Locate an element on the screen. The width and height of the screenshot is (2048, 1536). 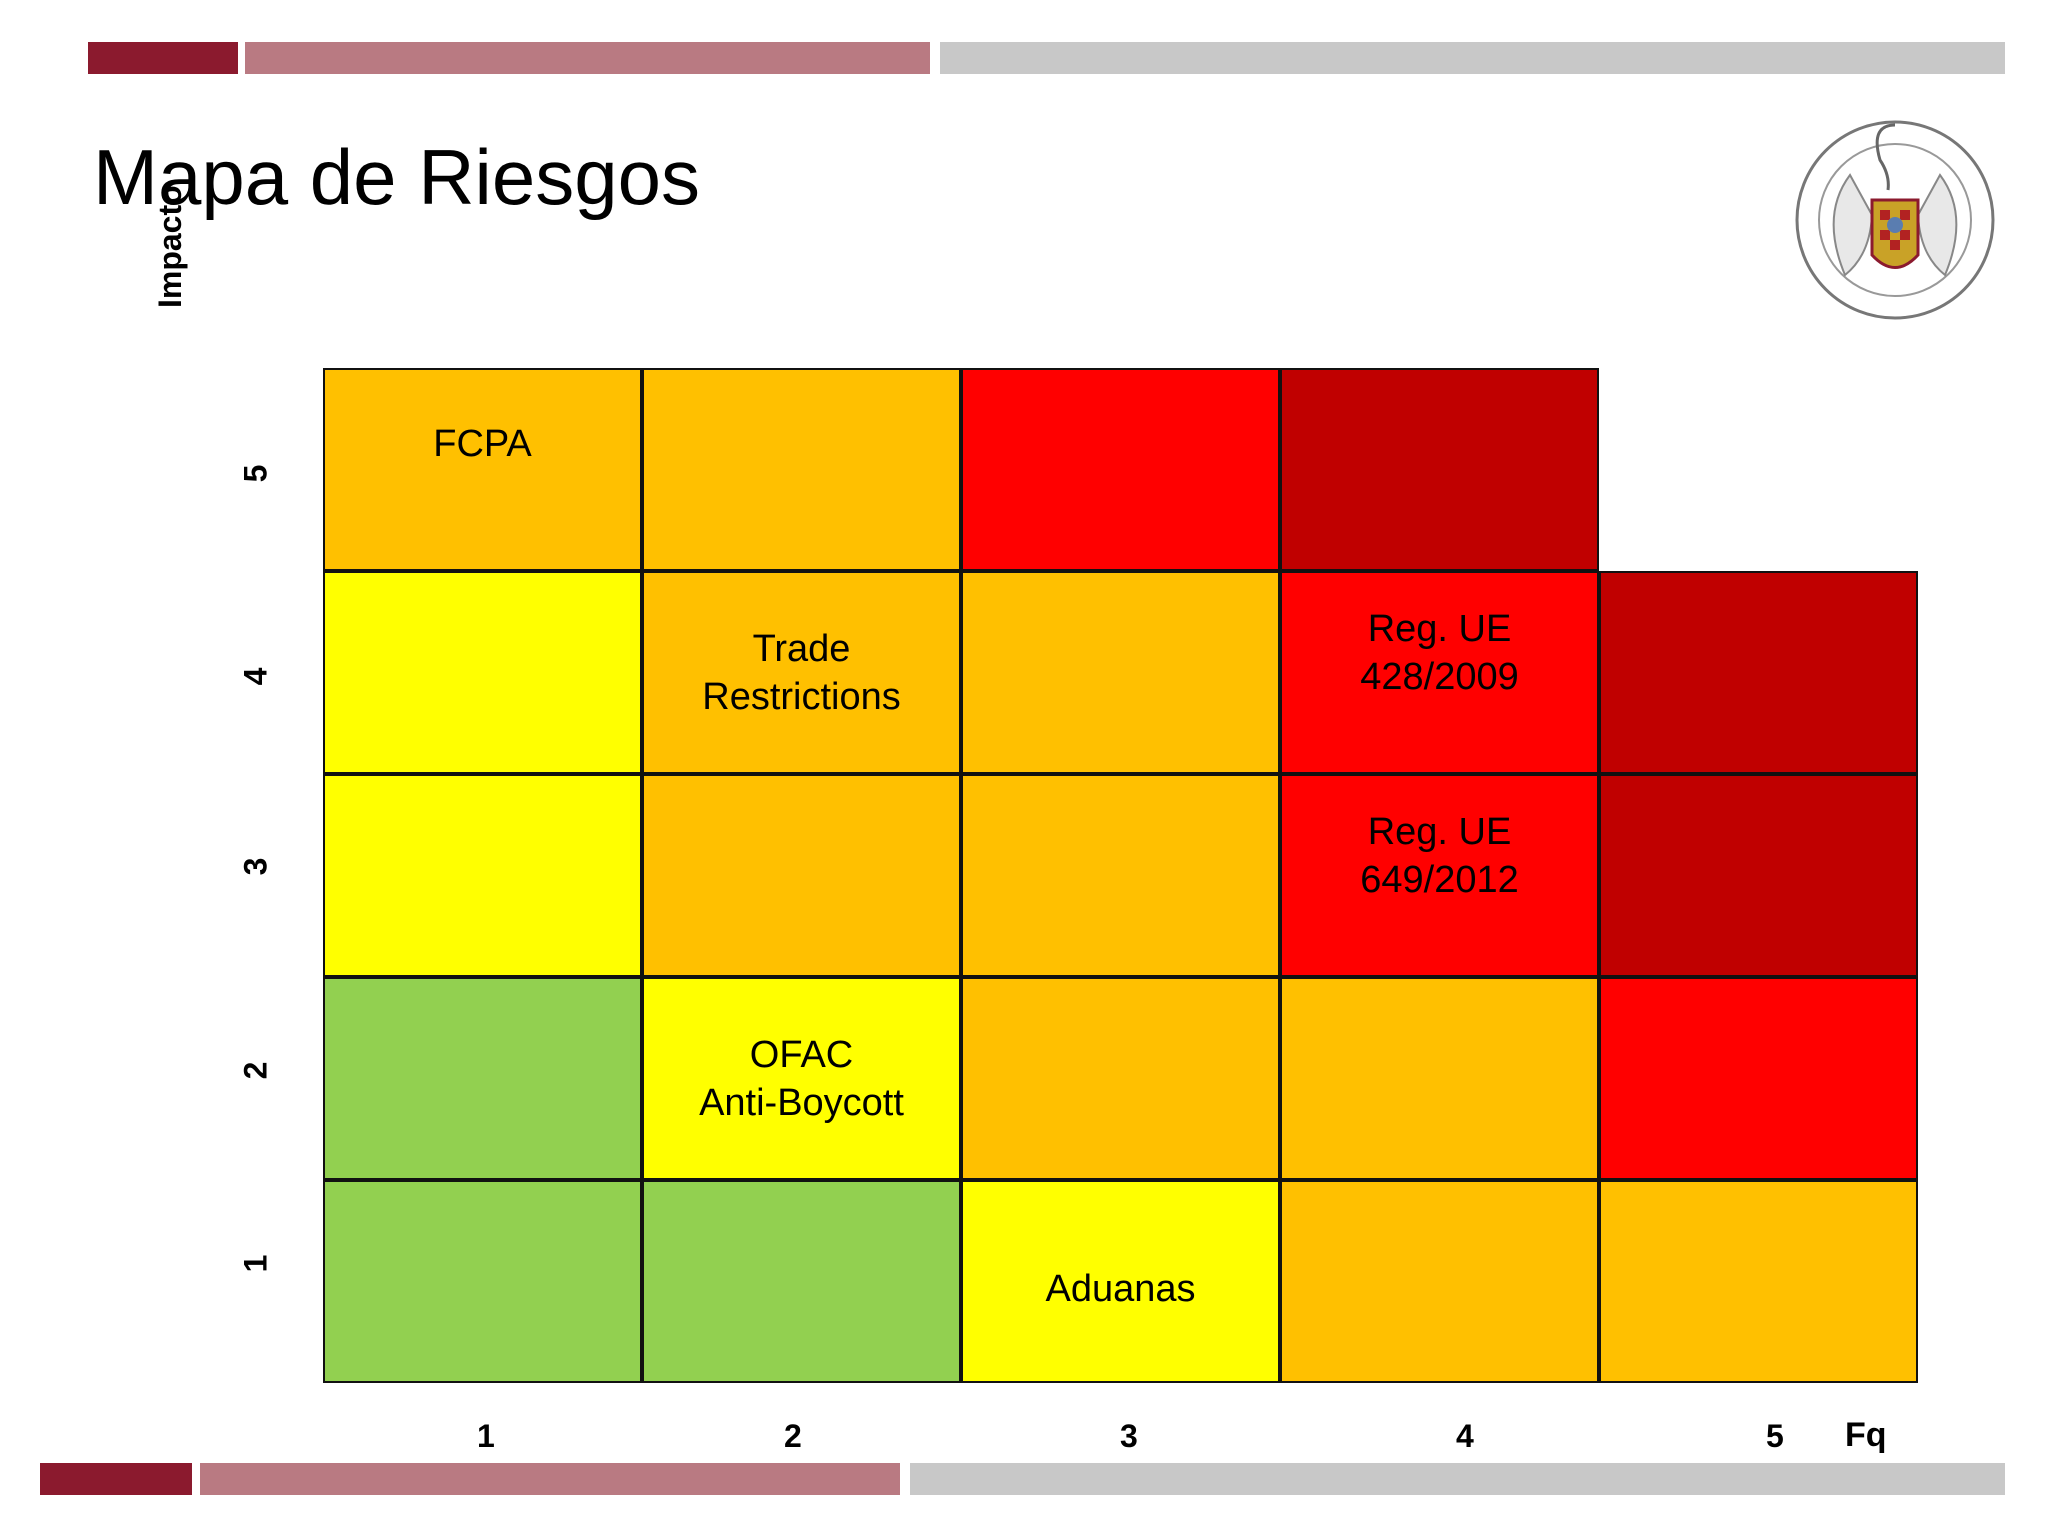
y-tick-label: 4 is located at coordinates (255, 676).